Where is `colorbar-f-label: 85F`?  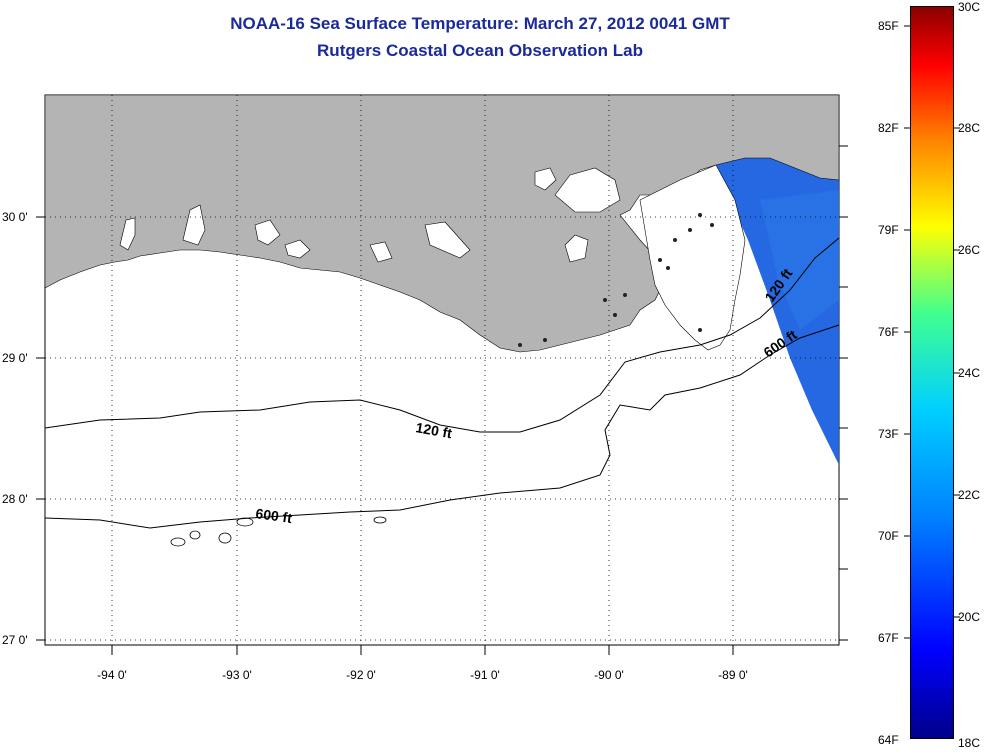 colorbar-f-label: 85F is located at coordinates (888, 26).